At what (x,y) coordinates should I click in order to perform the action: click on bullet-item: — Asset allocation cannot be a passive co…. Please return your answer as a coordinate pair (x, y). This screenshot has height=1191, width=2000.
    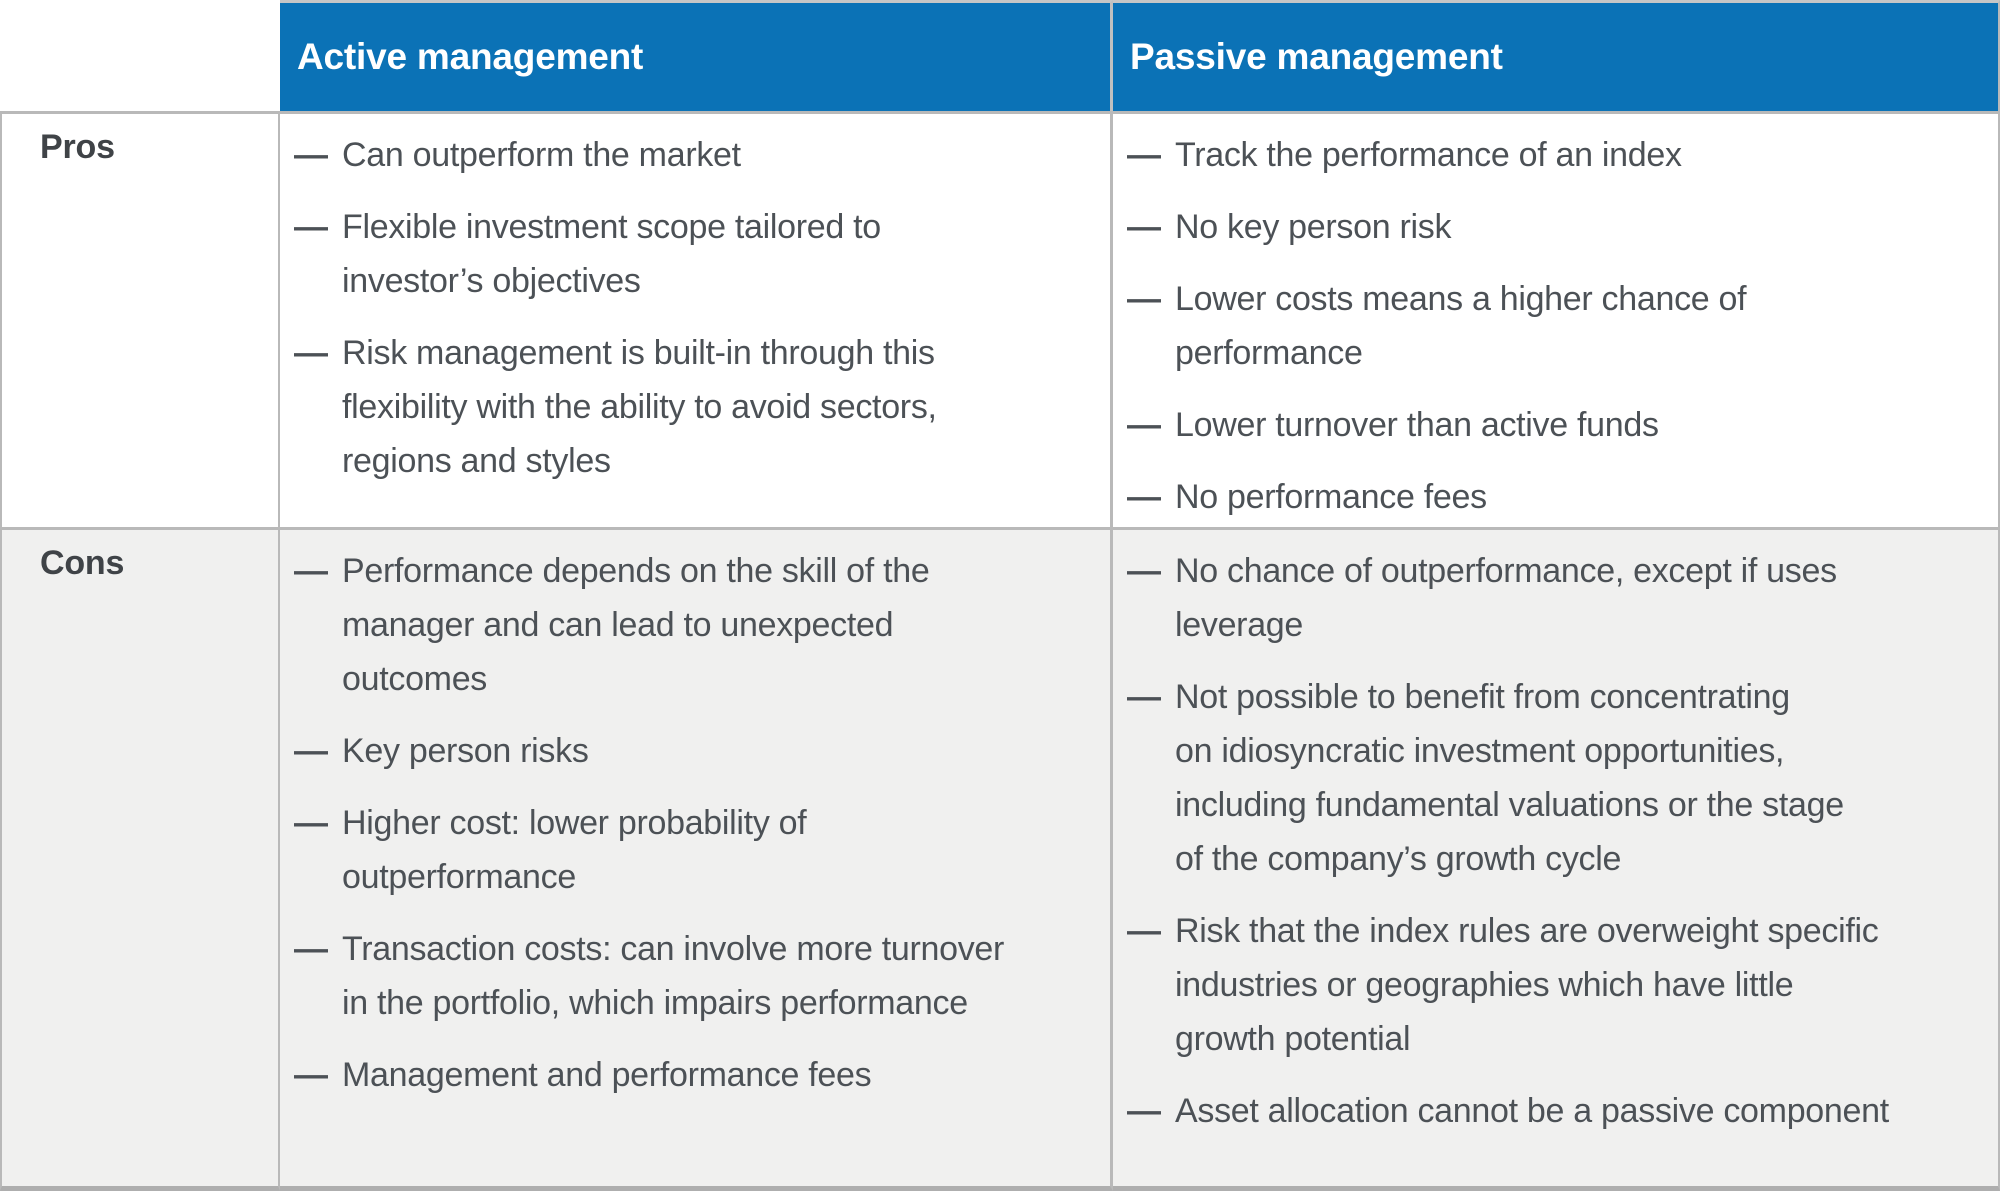
    Looking at the image, I should click on (1554, 1111).